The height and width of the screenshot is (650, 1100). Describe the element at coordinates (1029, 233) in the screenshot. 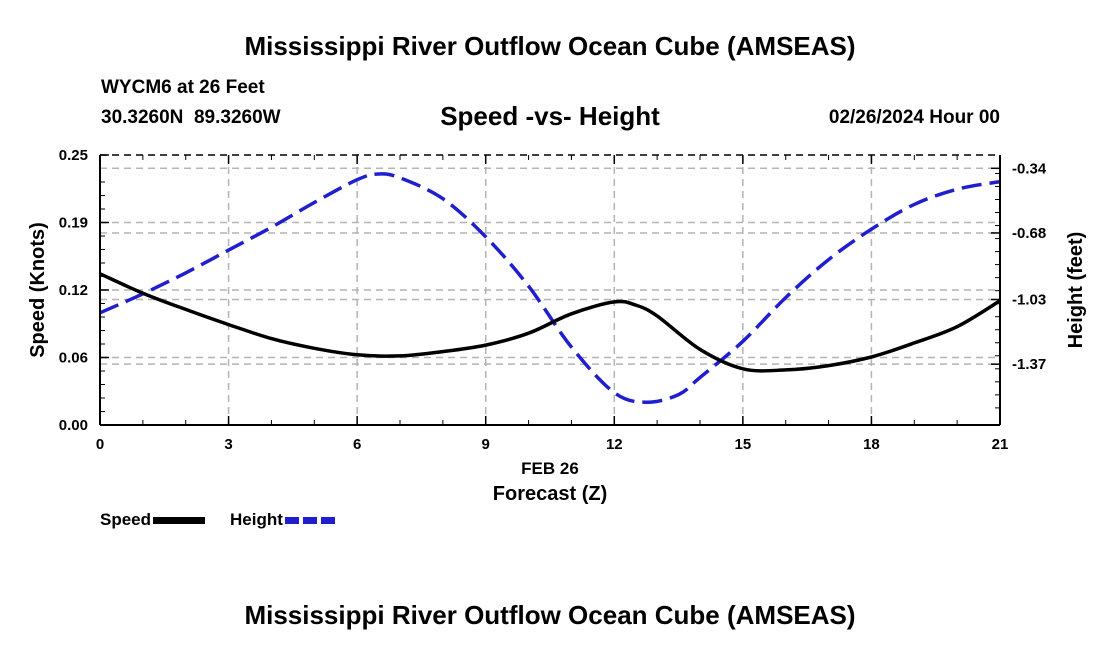

I see `y2-tick-label: -0.68` at that location.